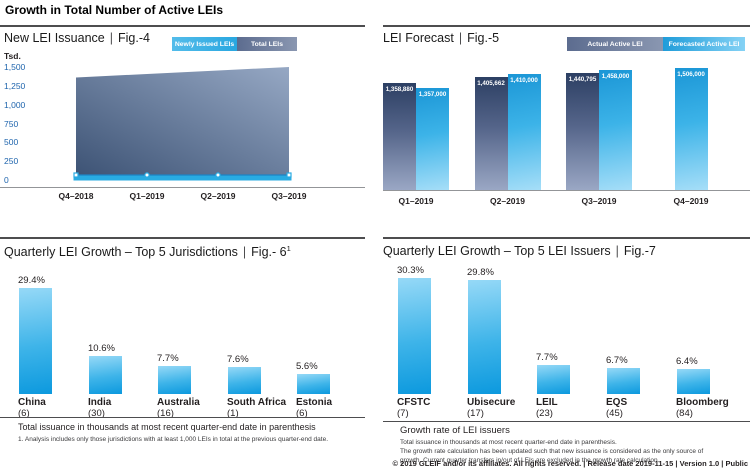  What do you see at coordinates (31, 280) in the screenshot?
I see `bar-percent-label: 29.4%` at bounding box center [31, 280].